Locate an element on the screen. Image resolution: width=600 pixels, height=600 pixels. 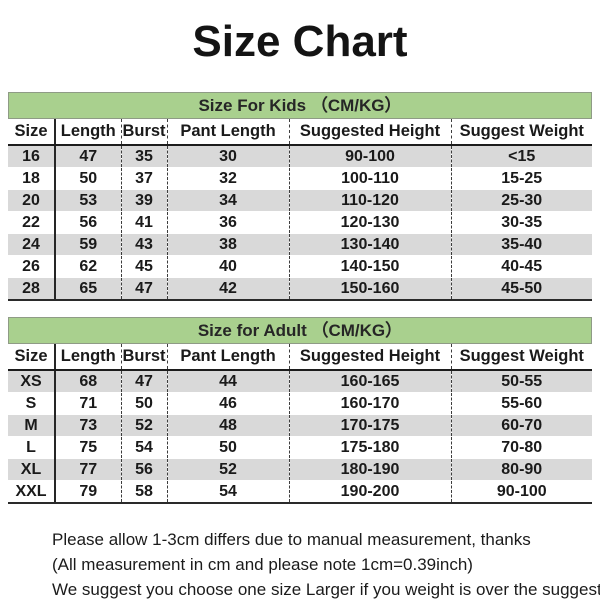
table-row: S 71 50 46 160-170 55-60 is located at coordinates (300, 403).